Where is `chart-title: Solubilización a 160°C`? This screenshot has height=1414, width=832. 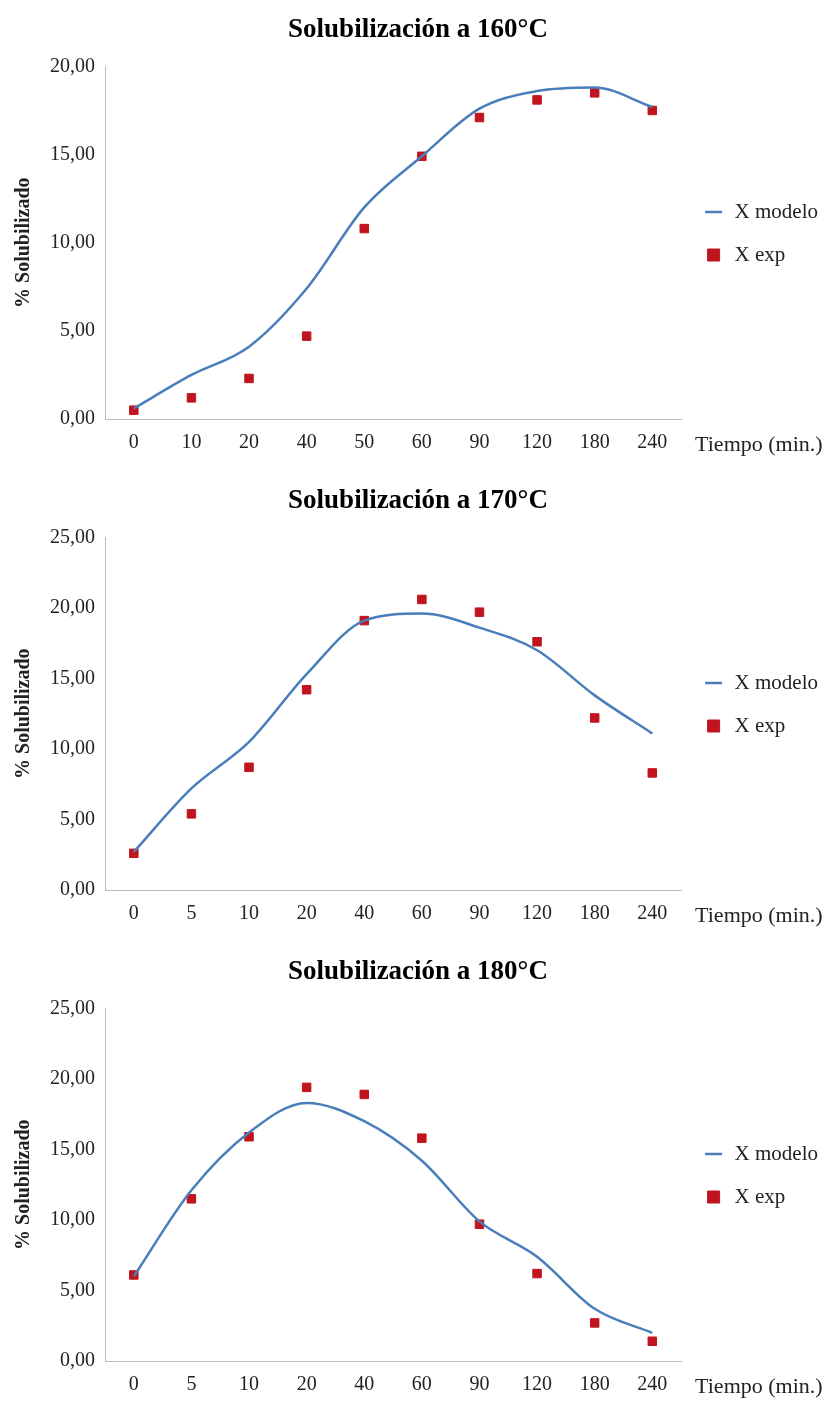 chart-title: Solubilización a 160°C is located at coordinates (418, 28).